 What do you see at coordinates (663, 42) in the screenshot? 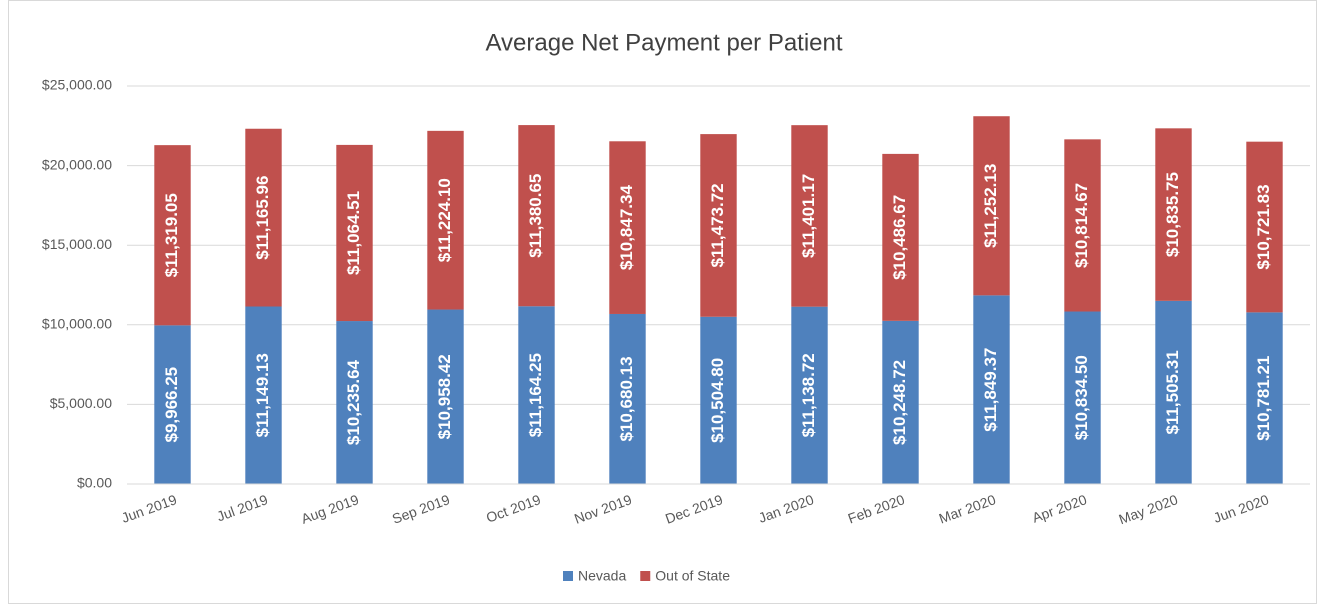
I see `chart-title: Average Net Payment per Patient` at bounding box center [663, 42].